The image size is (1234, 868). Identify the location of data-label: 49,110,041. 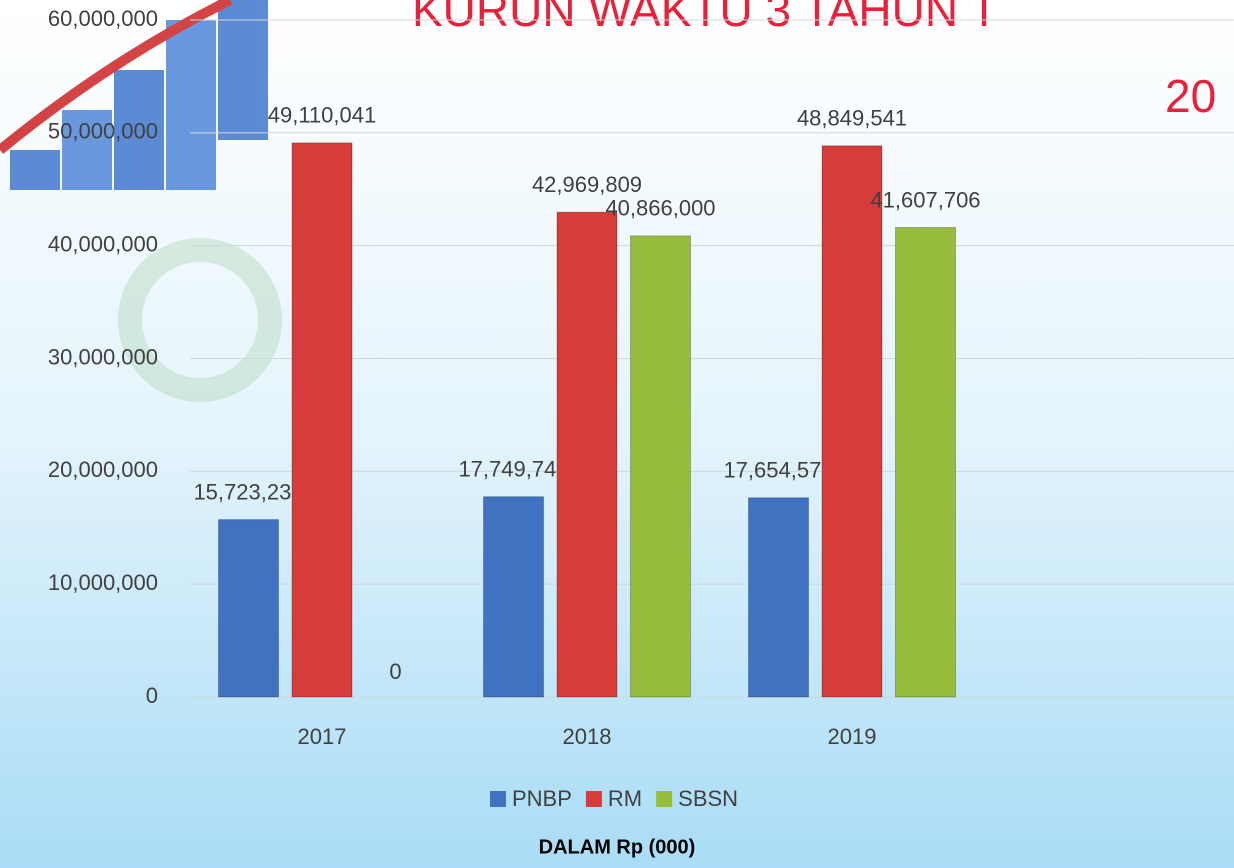
(322, 115).